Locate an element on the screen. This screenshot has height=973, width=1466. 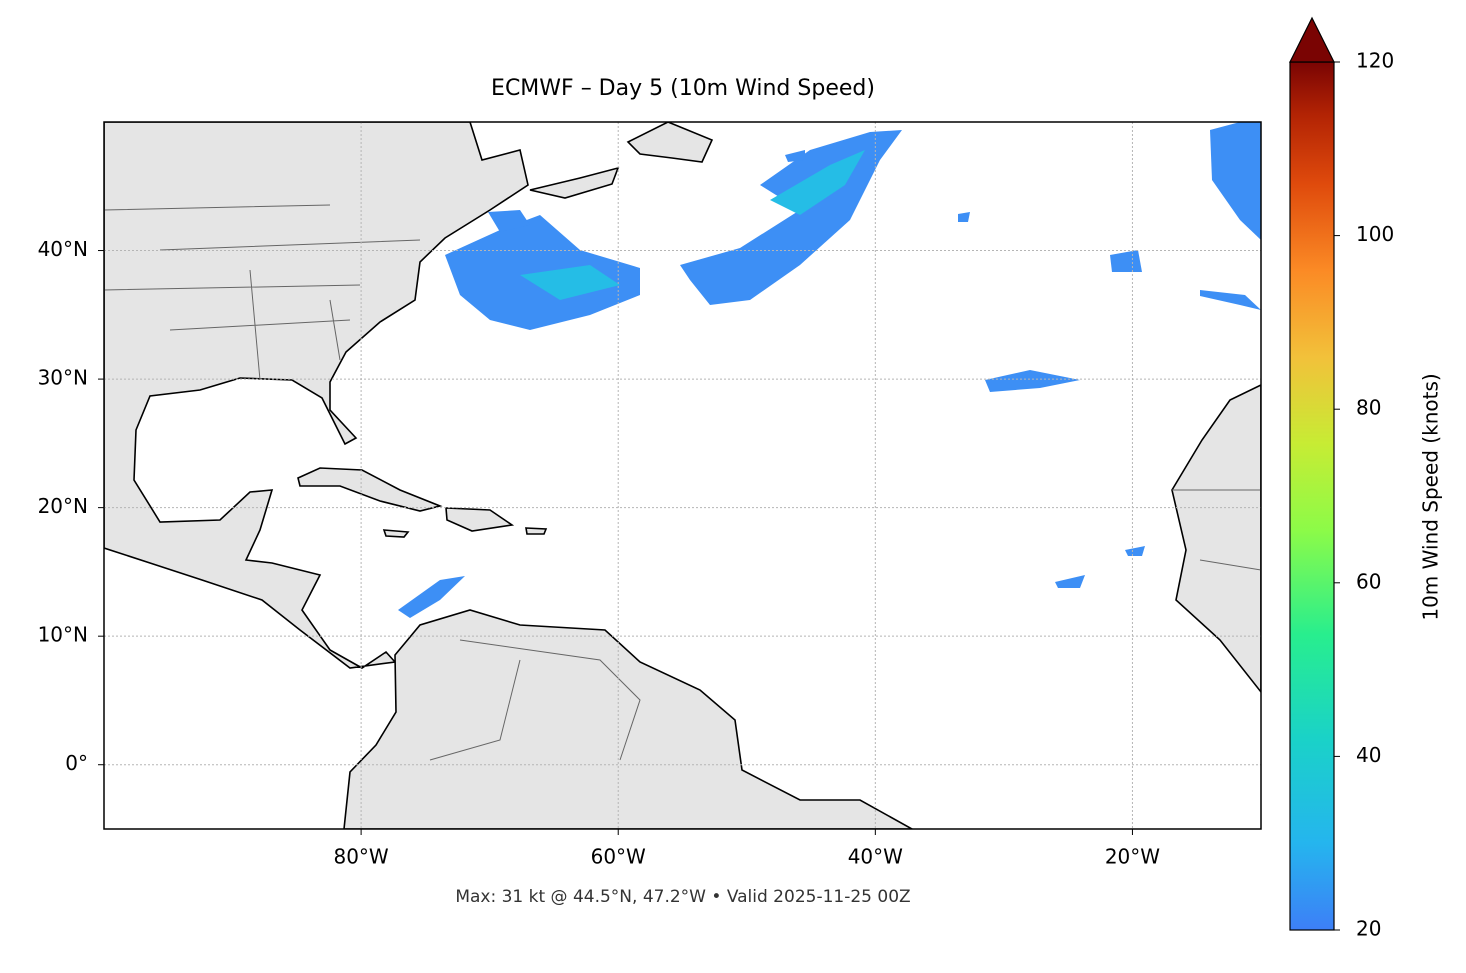
y-tick-label: 0° is located at coordinates (76, 763).